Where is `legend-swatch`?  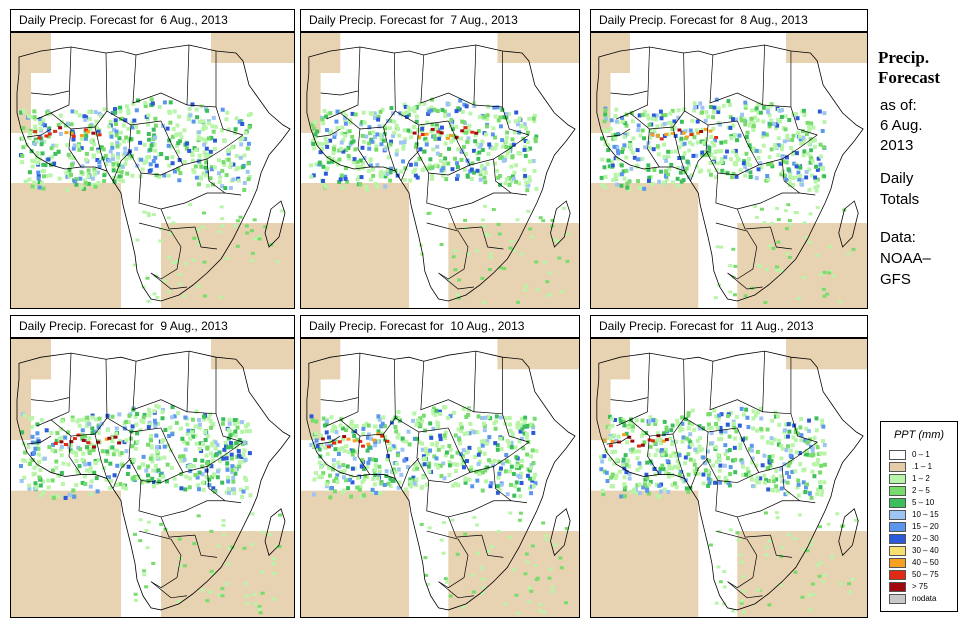 legend-swatch is located at coordinates (897, 539).